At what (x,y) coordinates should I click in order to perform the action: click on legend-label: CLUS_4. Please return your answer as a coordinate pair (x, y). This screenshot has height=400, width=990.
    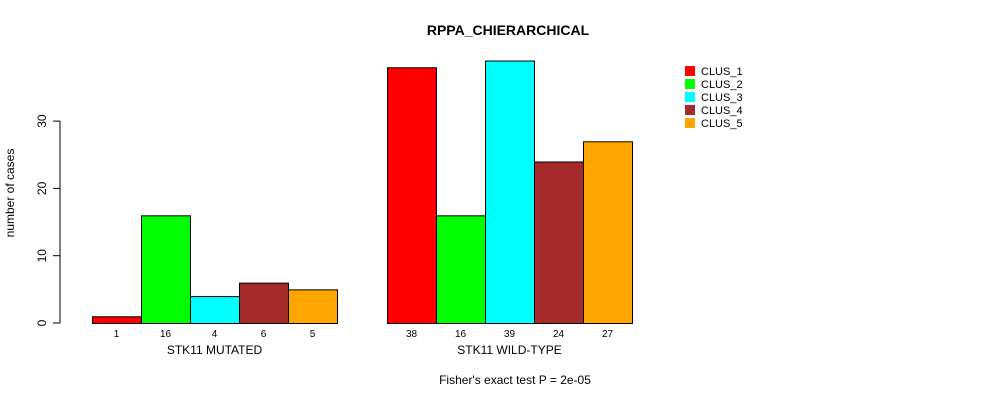
    Looking at the image, I should click on (722, 111).